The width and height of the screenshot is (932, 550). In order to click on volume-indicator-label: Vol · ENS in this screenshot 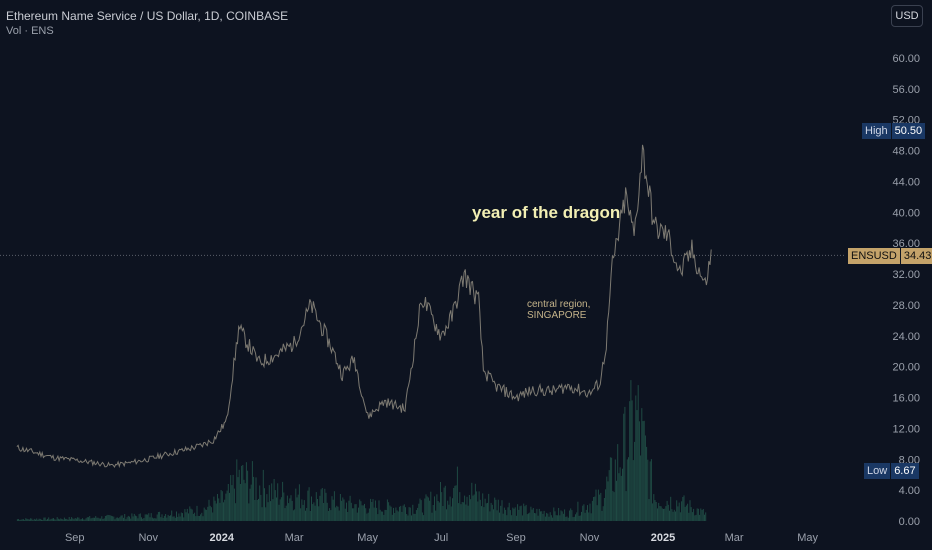, I will do `click(30, 31)`.